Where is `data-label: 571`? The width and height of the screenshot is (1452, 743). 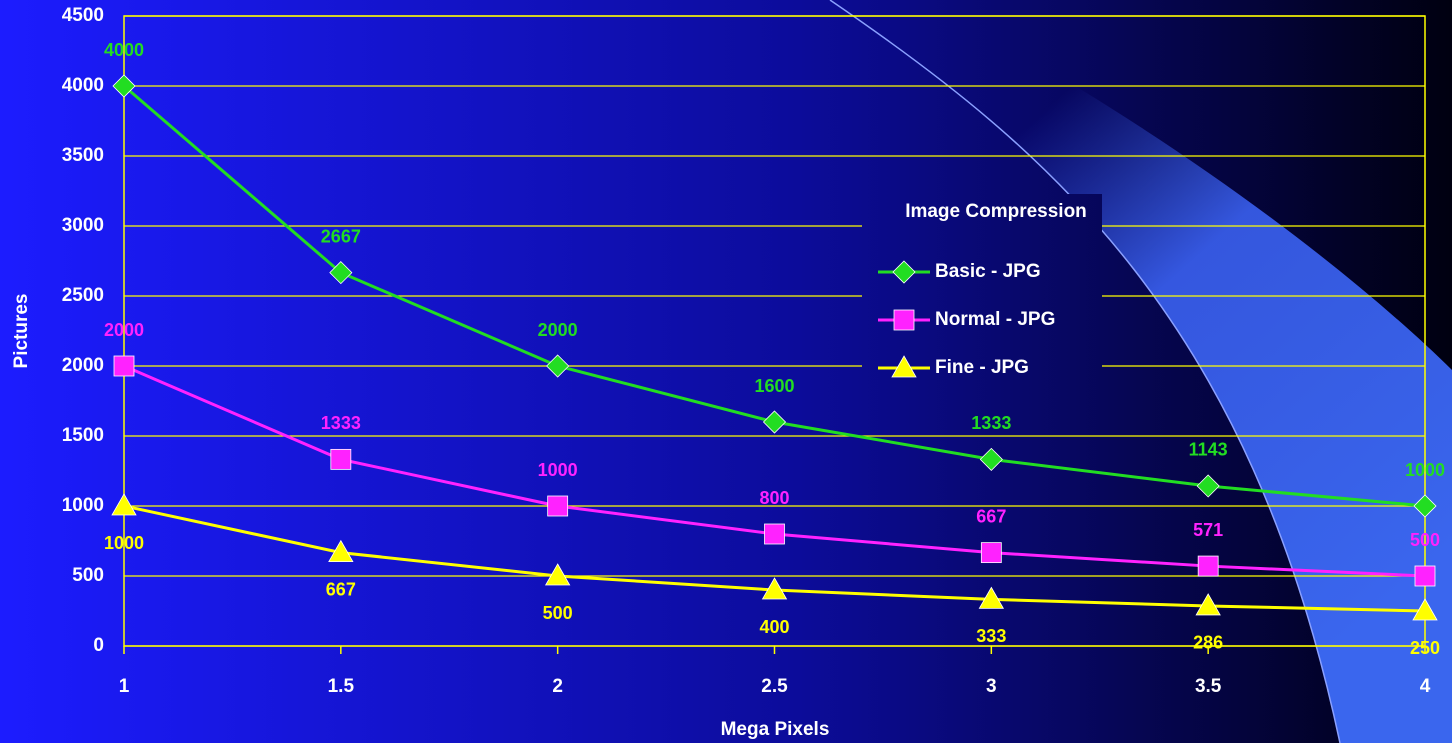 data-label: 571 is located at coordinates (1208, 530).